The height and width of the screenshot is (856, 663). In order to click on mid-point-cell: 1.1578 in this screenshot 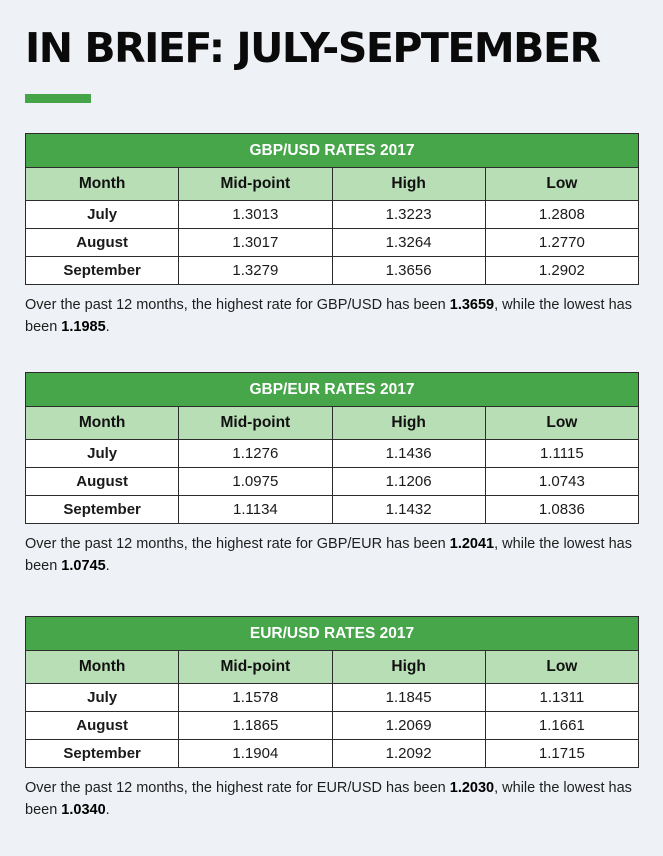, I will do `click(255, 697)`.